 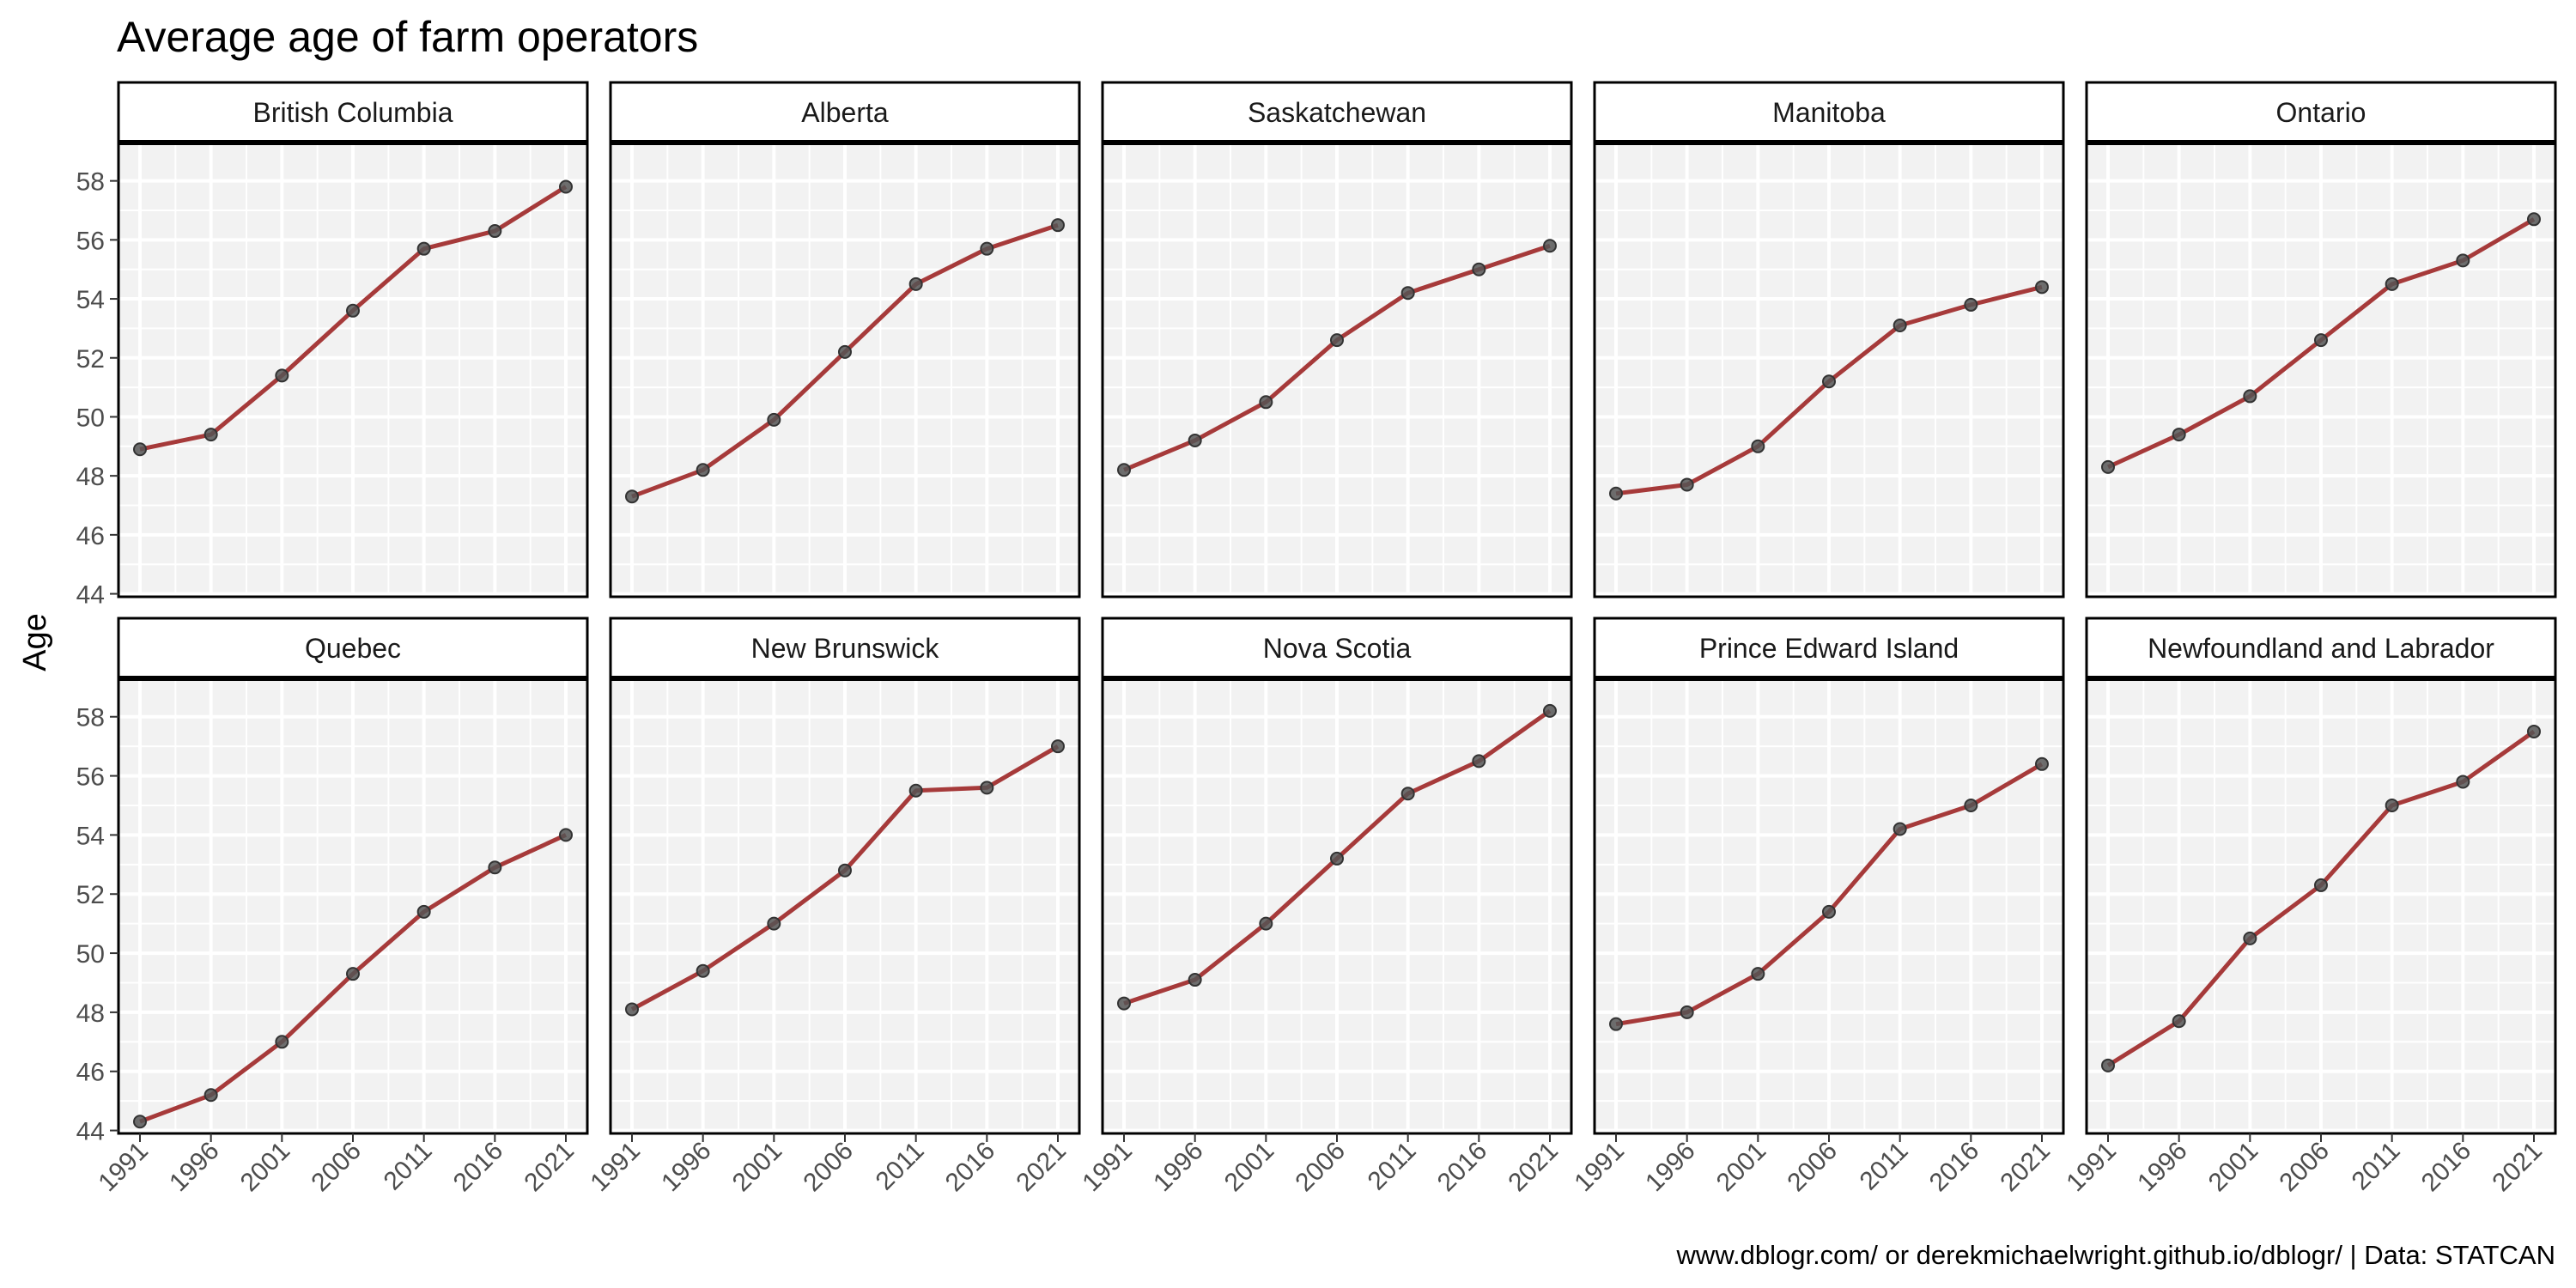 I want to click on strip-quebec, so click(x=353, y=649).